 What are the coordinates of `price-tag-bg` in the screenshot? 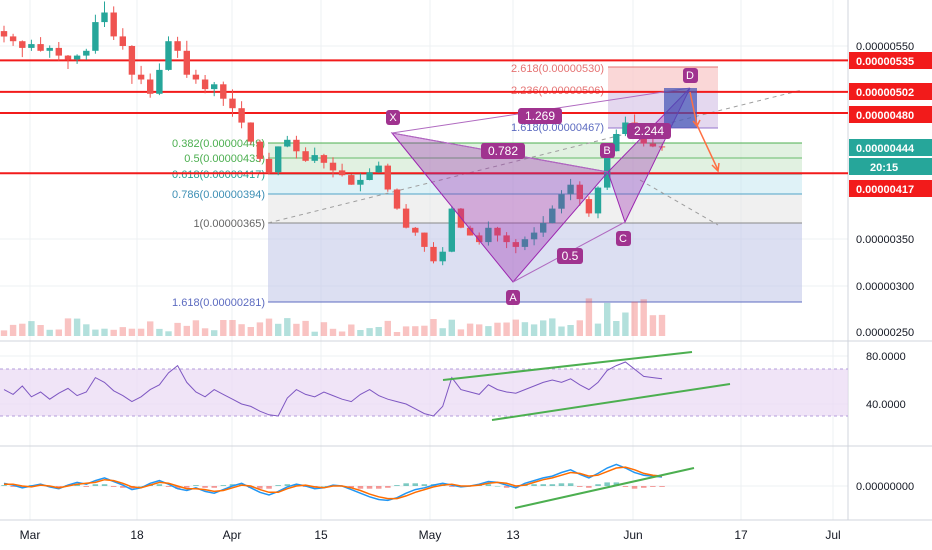 It's located at (890, 60).